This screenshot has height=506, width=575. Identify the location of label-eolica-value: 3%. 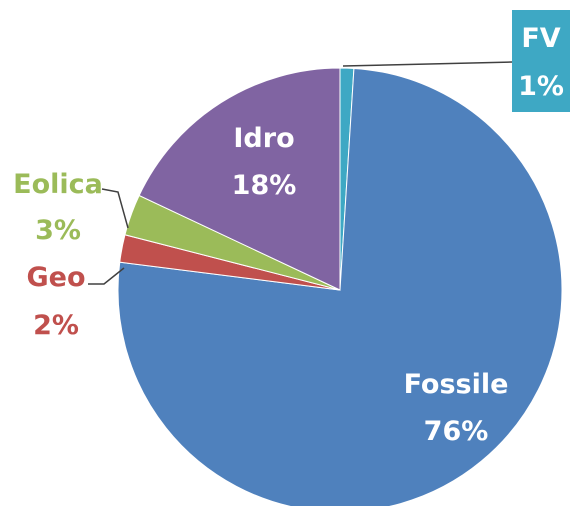
(58, 230).